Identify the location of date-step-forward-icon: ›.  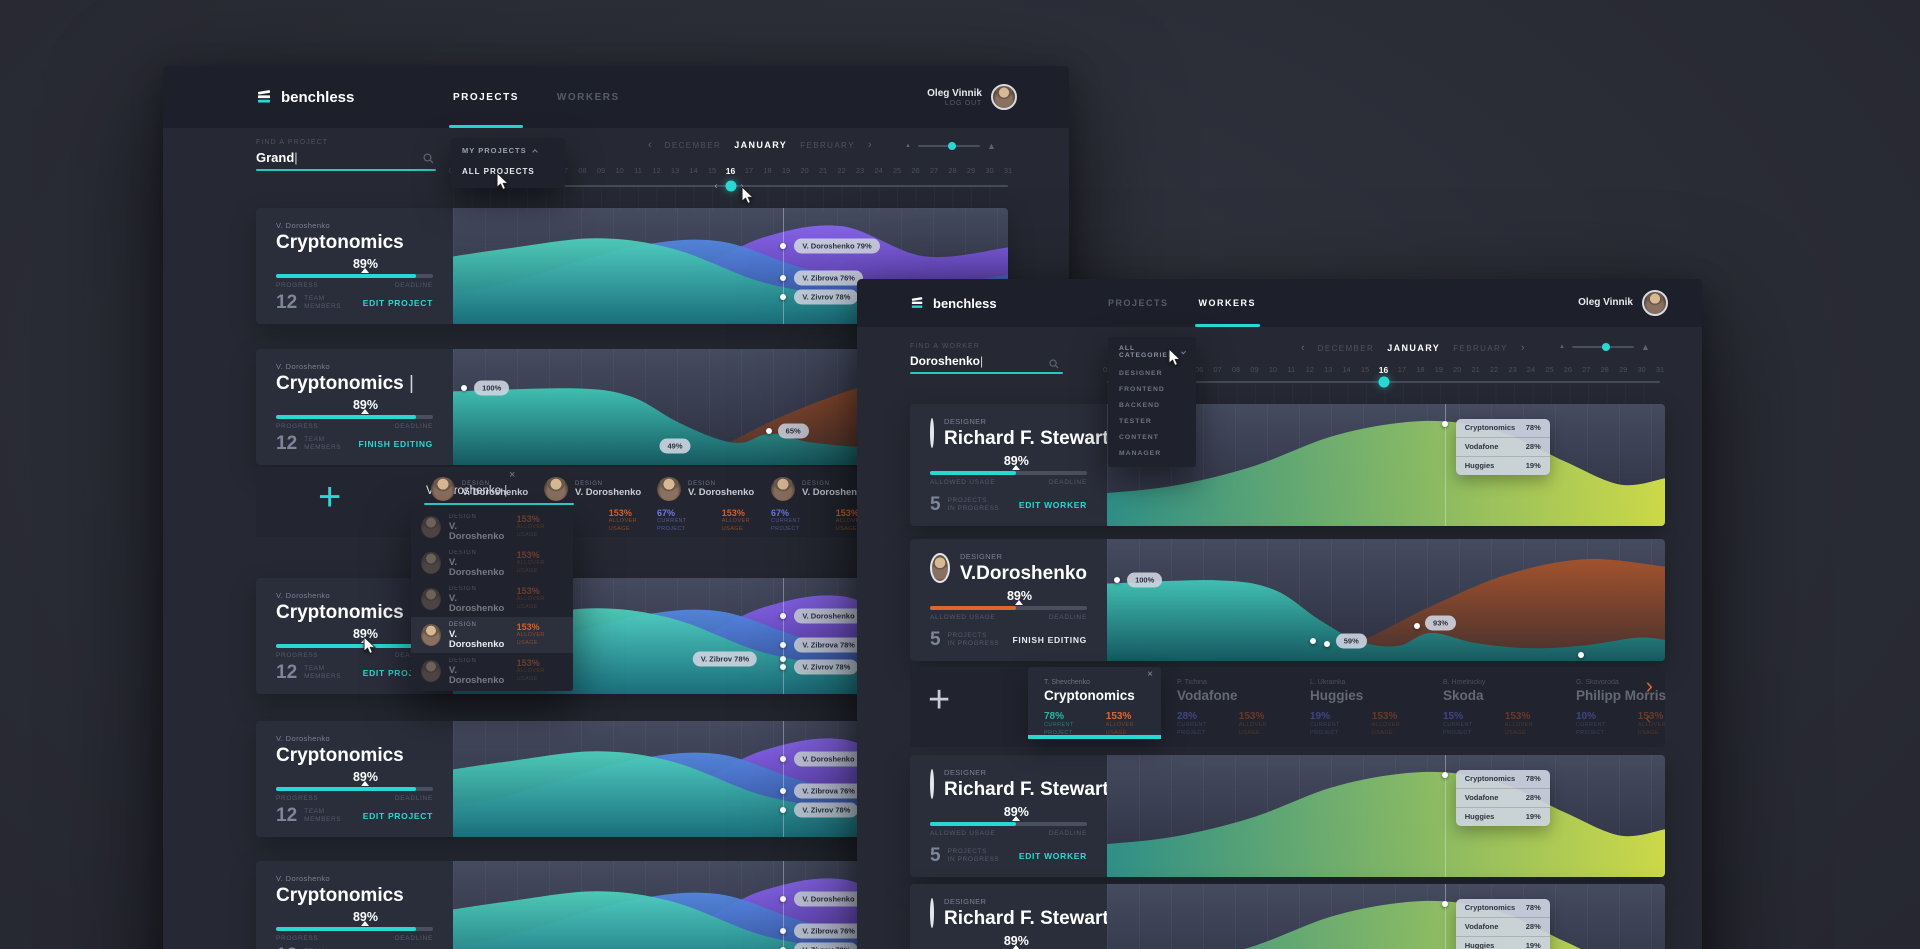
(742, 185).